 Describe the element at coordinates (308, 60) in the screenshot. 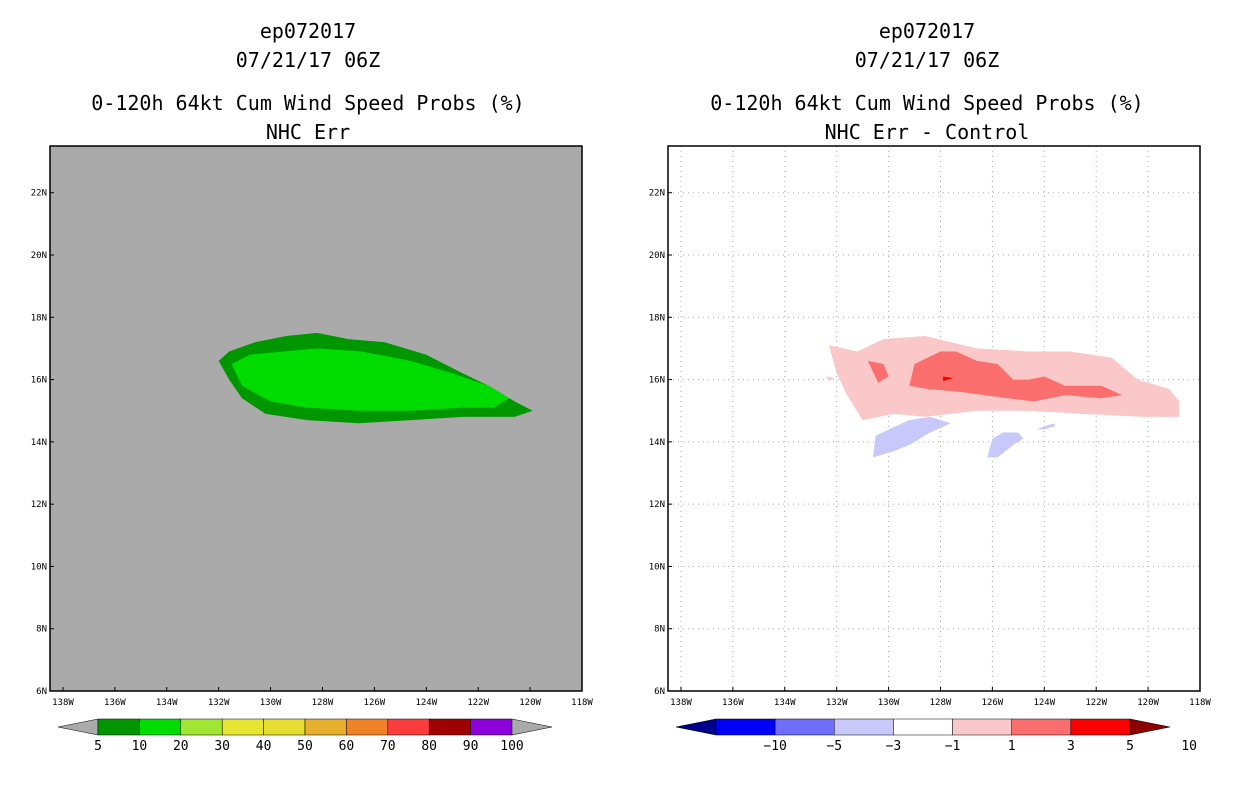

I see `left-title-date: 07/21/17 06Z` at that location.